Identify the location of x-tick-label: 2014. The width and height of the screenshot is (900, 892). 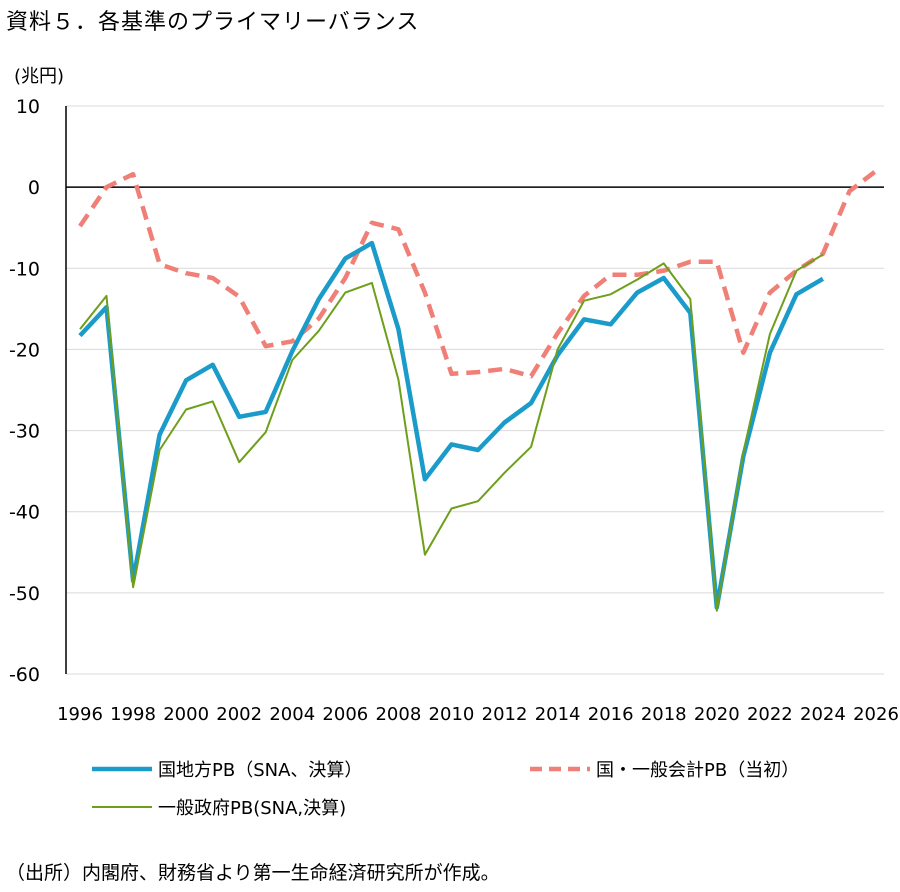
(558, 714).